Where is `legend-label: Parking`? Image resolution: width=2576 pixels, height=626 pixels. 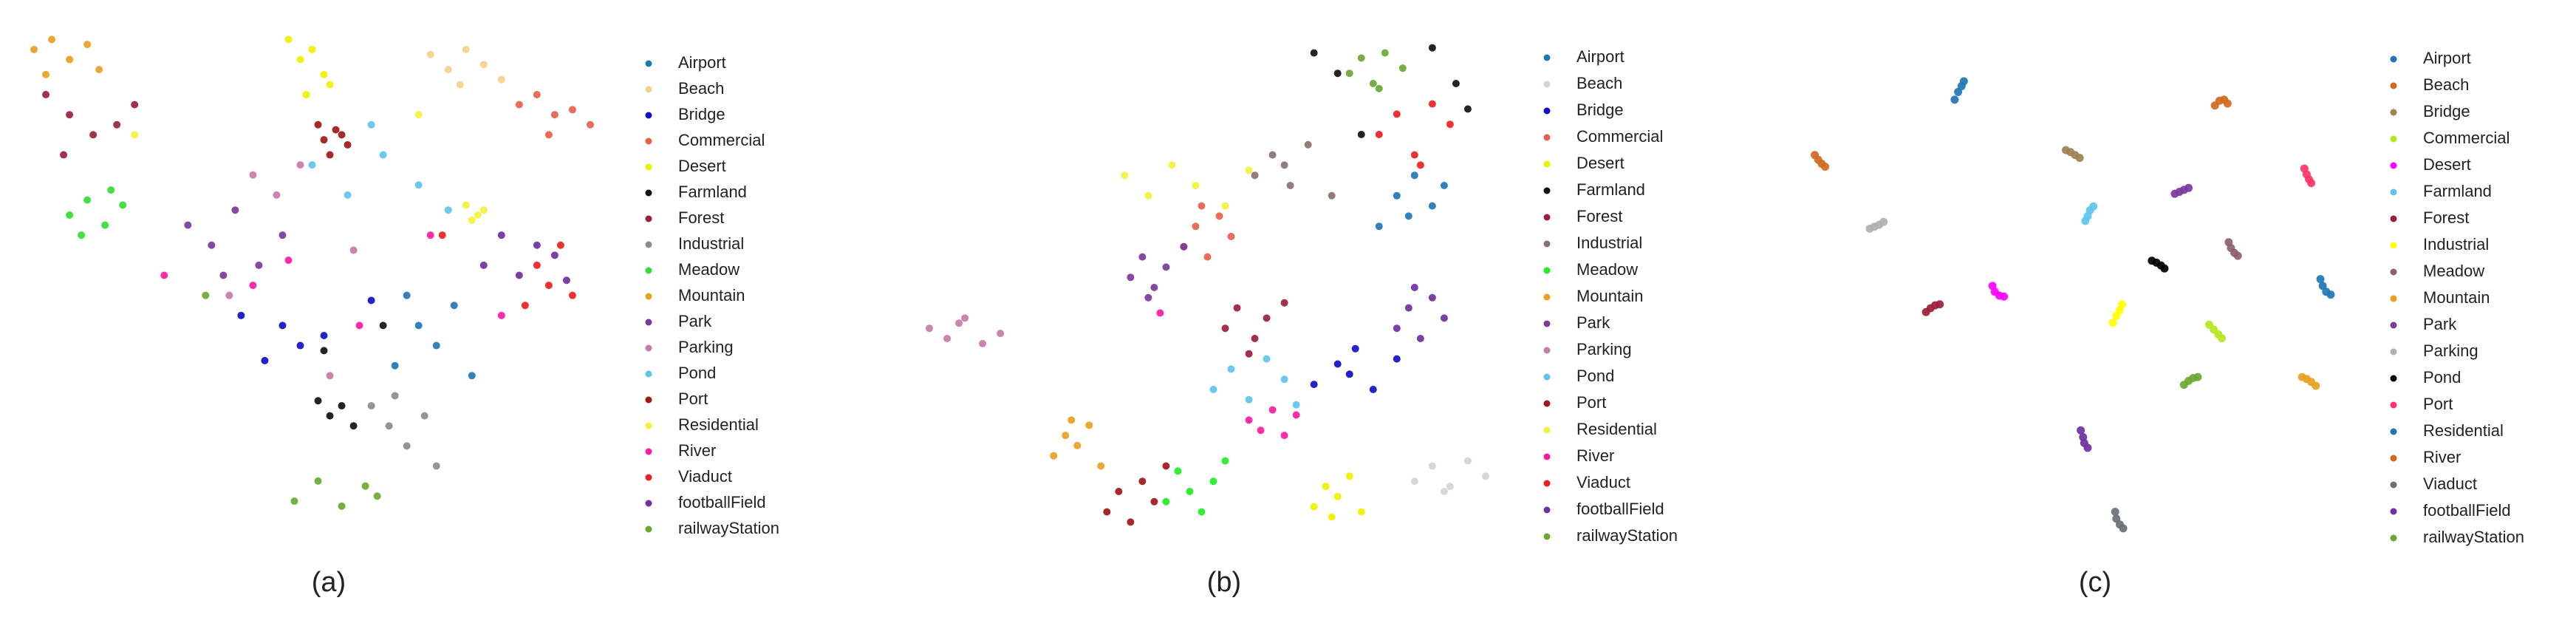 legend-label: Parking is located at coordinates (706, 347).